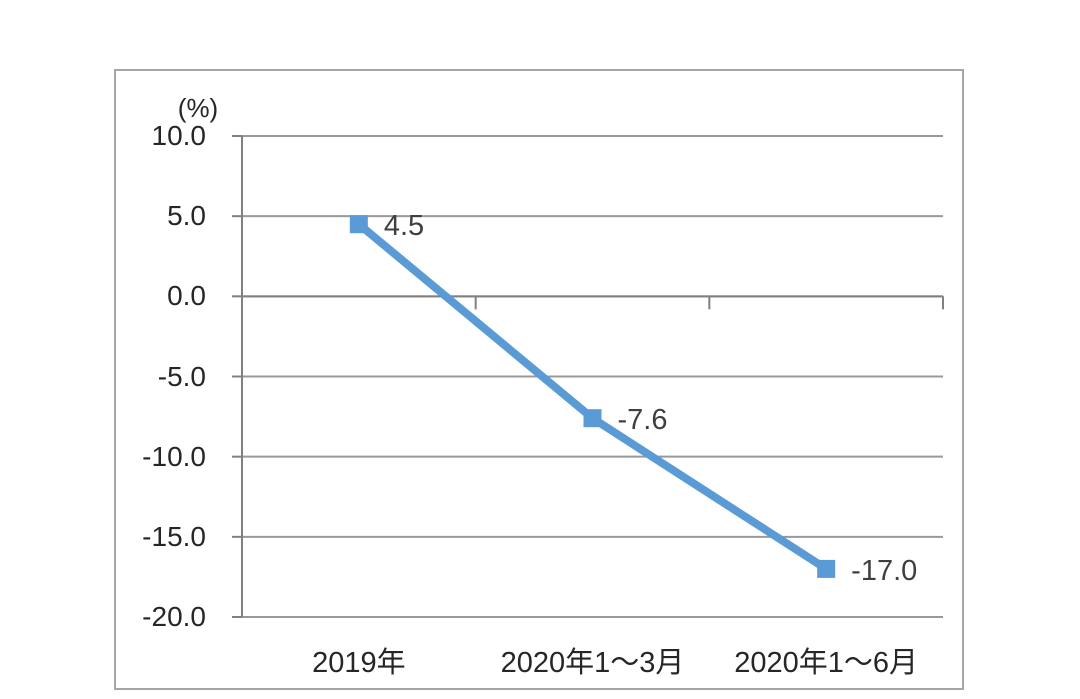 The width and height of the screenshot is (1080, 699). I want to click on data-label: 4.5, so click(404, 226).